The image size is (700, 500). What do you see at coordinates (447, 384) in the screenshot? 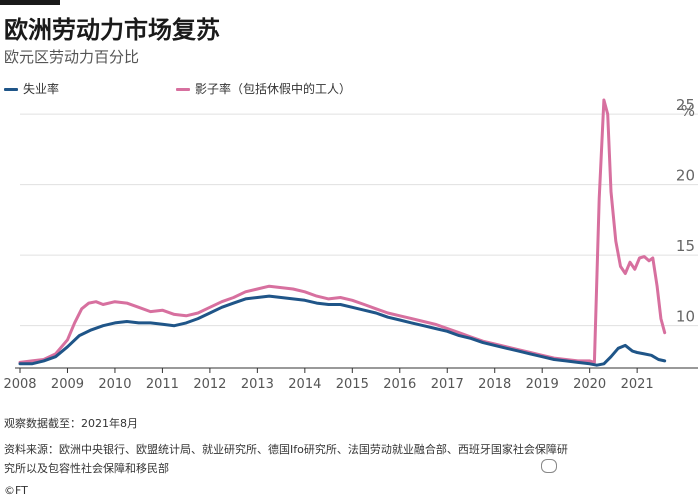
I see `x-tick-label: 2017` at bounding box center [447, 384].